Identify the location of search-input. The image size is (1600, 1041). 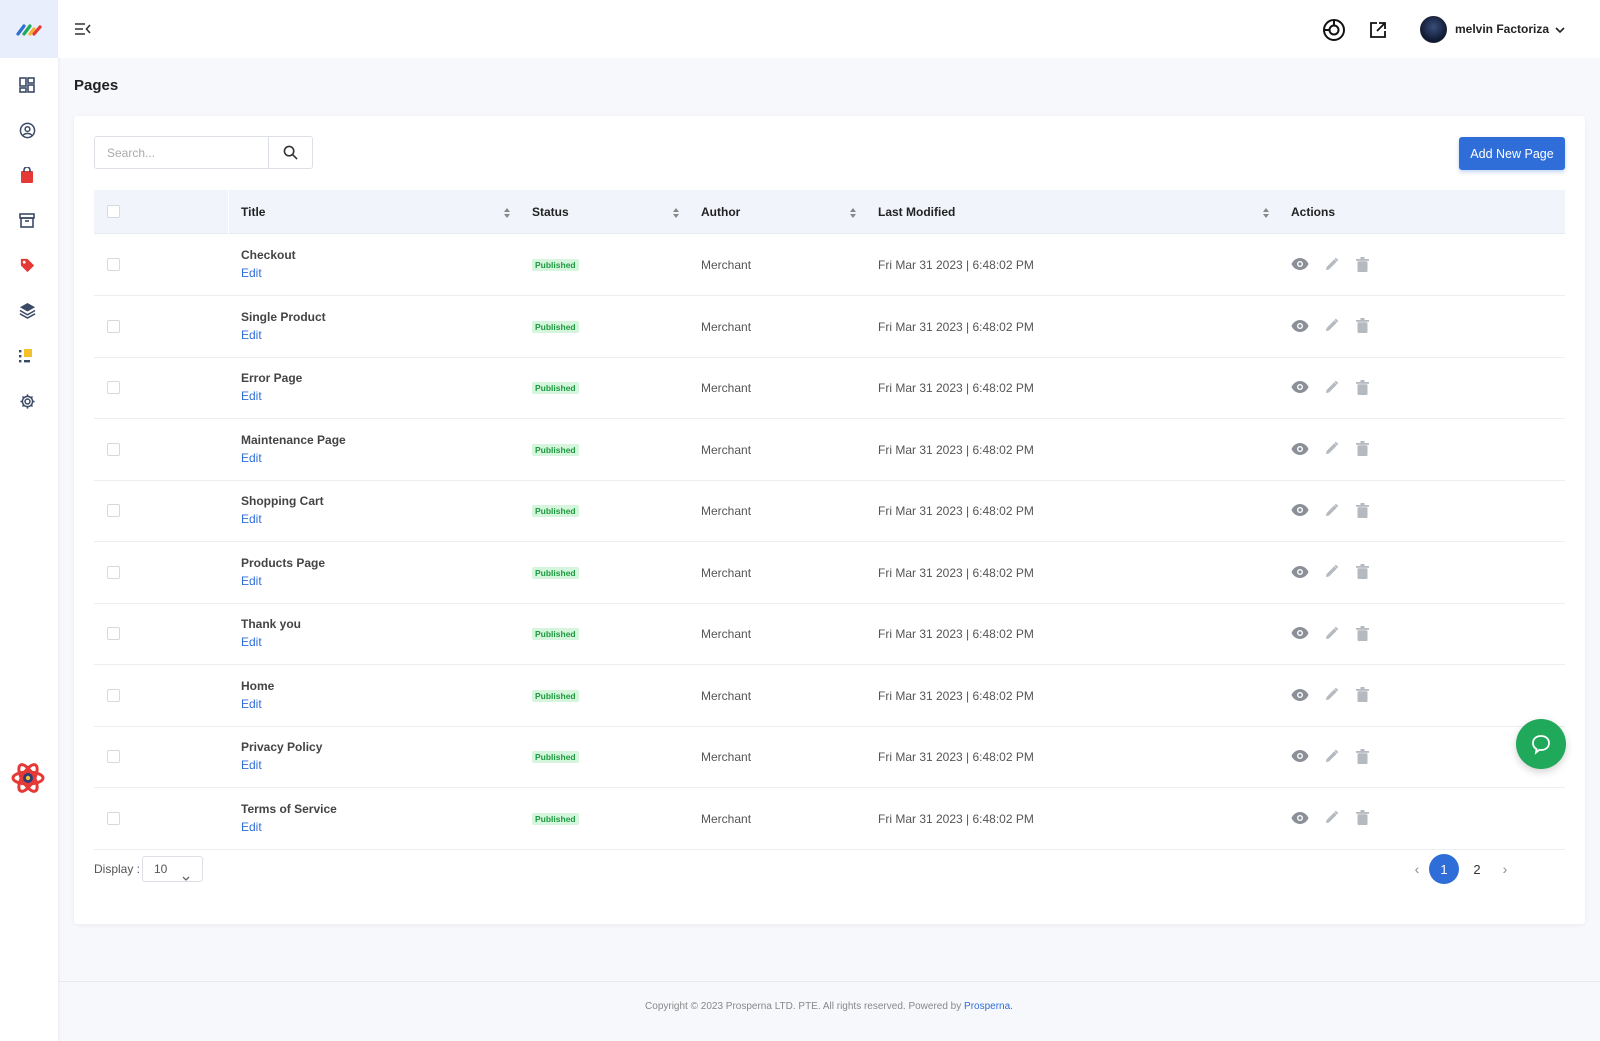
(182, 152).